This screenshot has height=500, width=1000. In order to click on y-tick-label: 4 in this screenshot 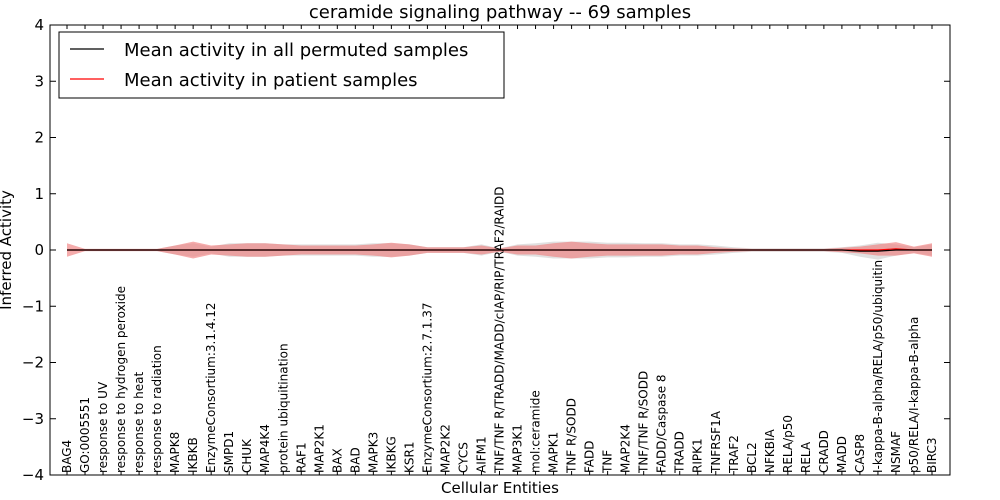, I will do `click(39, 25)`.